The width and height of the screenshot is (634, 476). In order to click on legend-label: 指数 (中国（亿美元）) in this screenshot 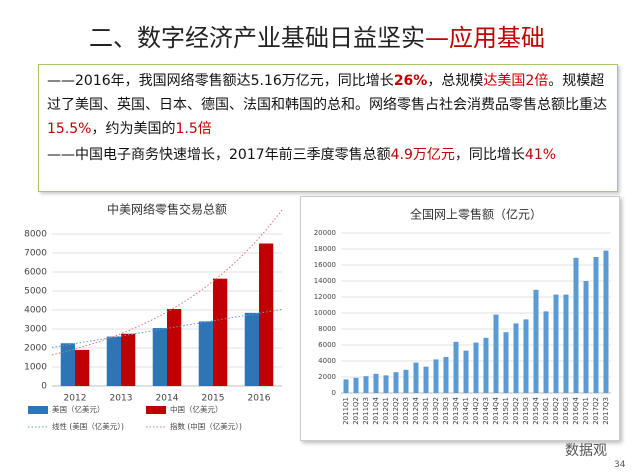, I will do `click(206, 426)`.